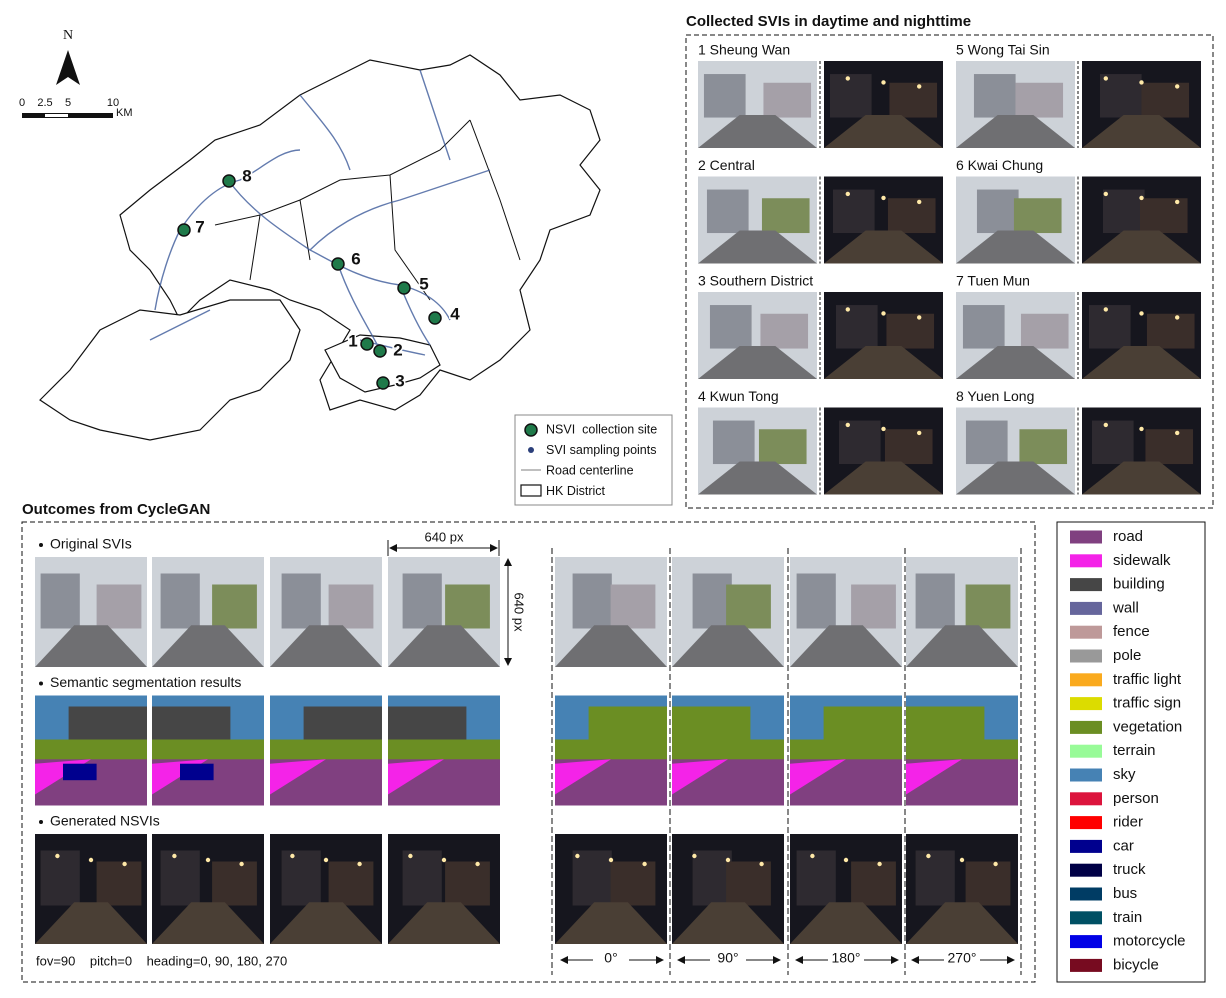 This screenshot has width=1226, height=998. I want to click on svi-site-label: 8 Yuen Long, so click(995, 396).